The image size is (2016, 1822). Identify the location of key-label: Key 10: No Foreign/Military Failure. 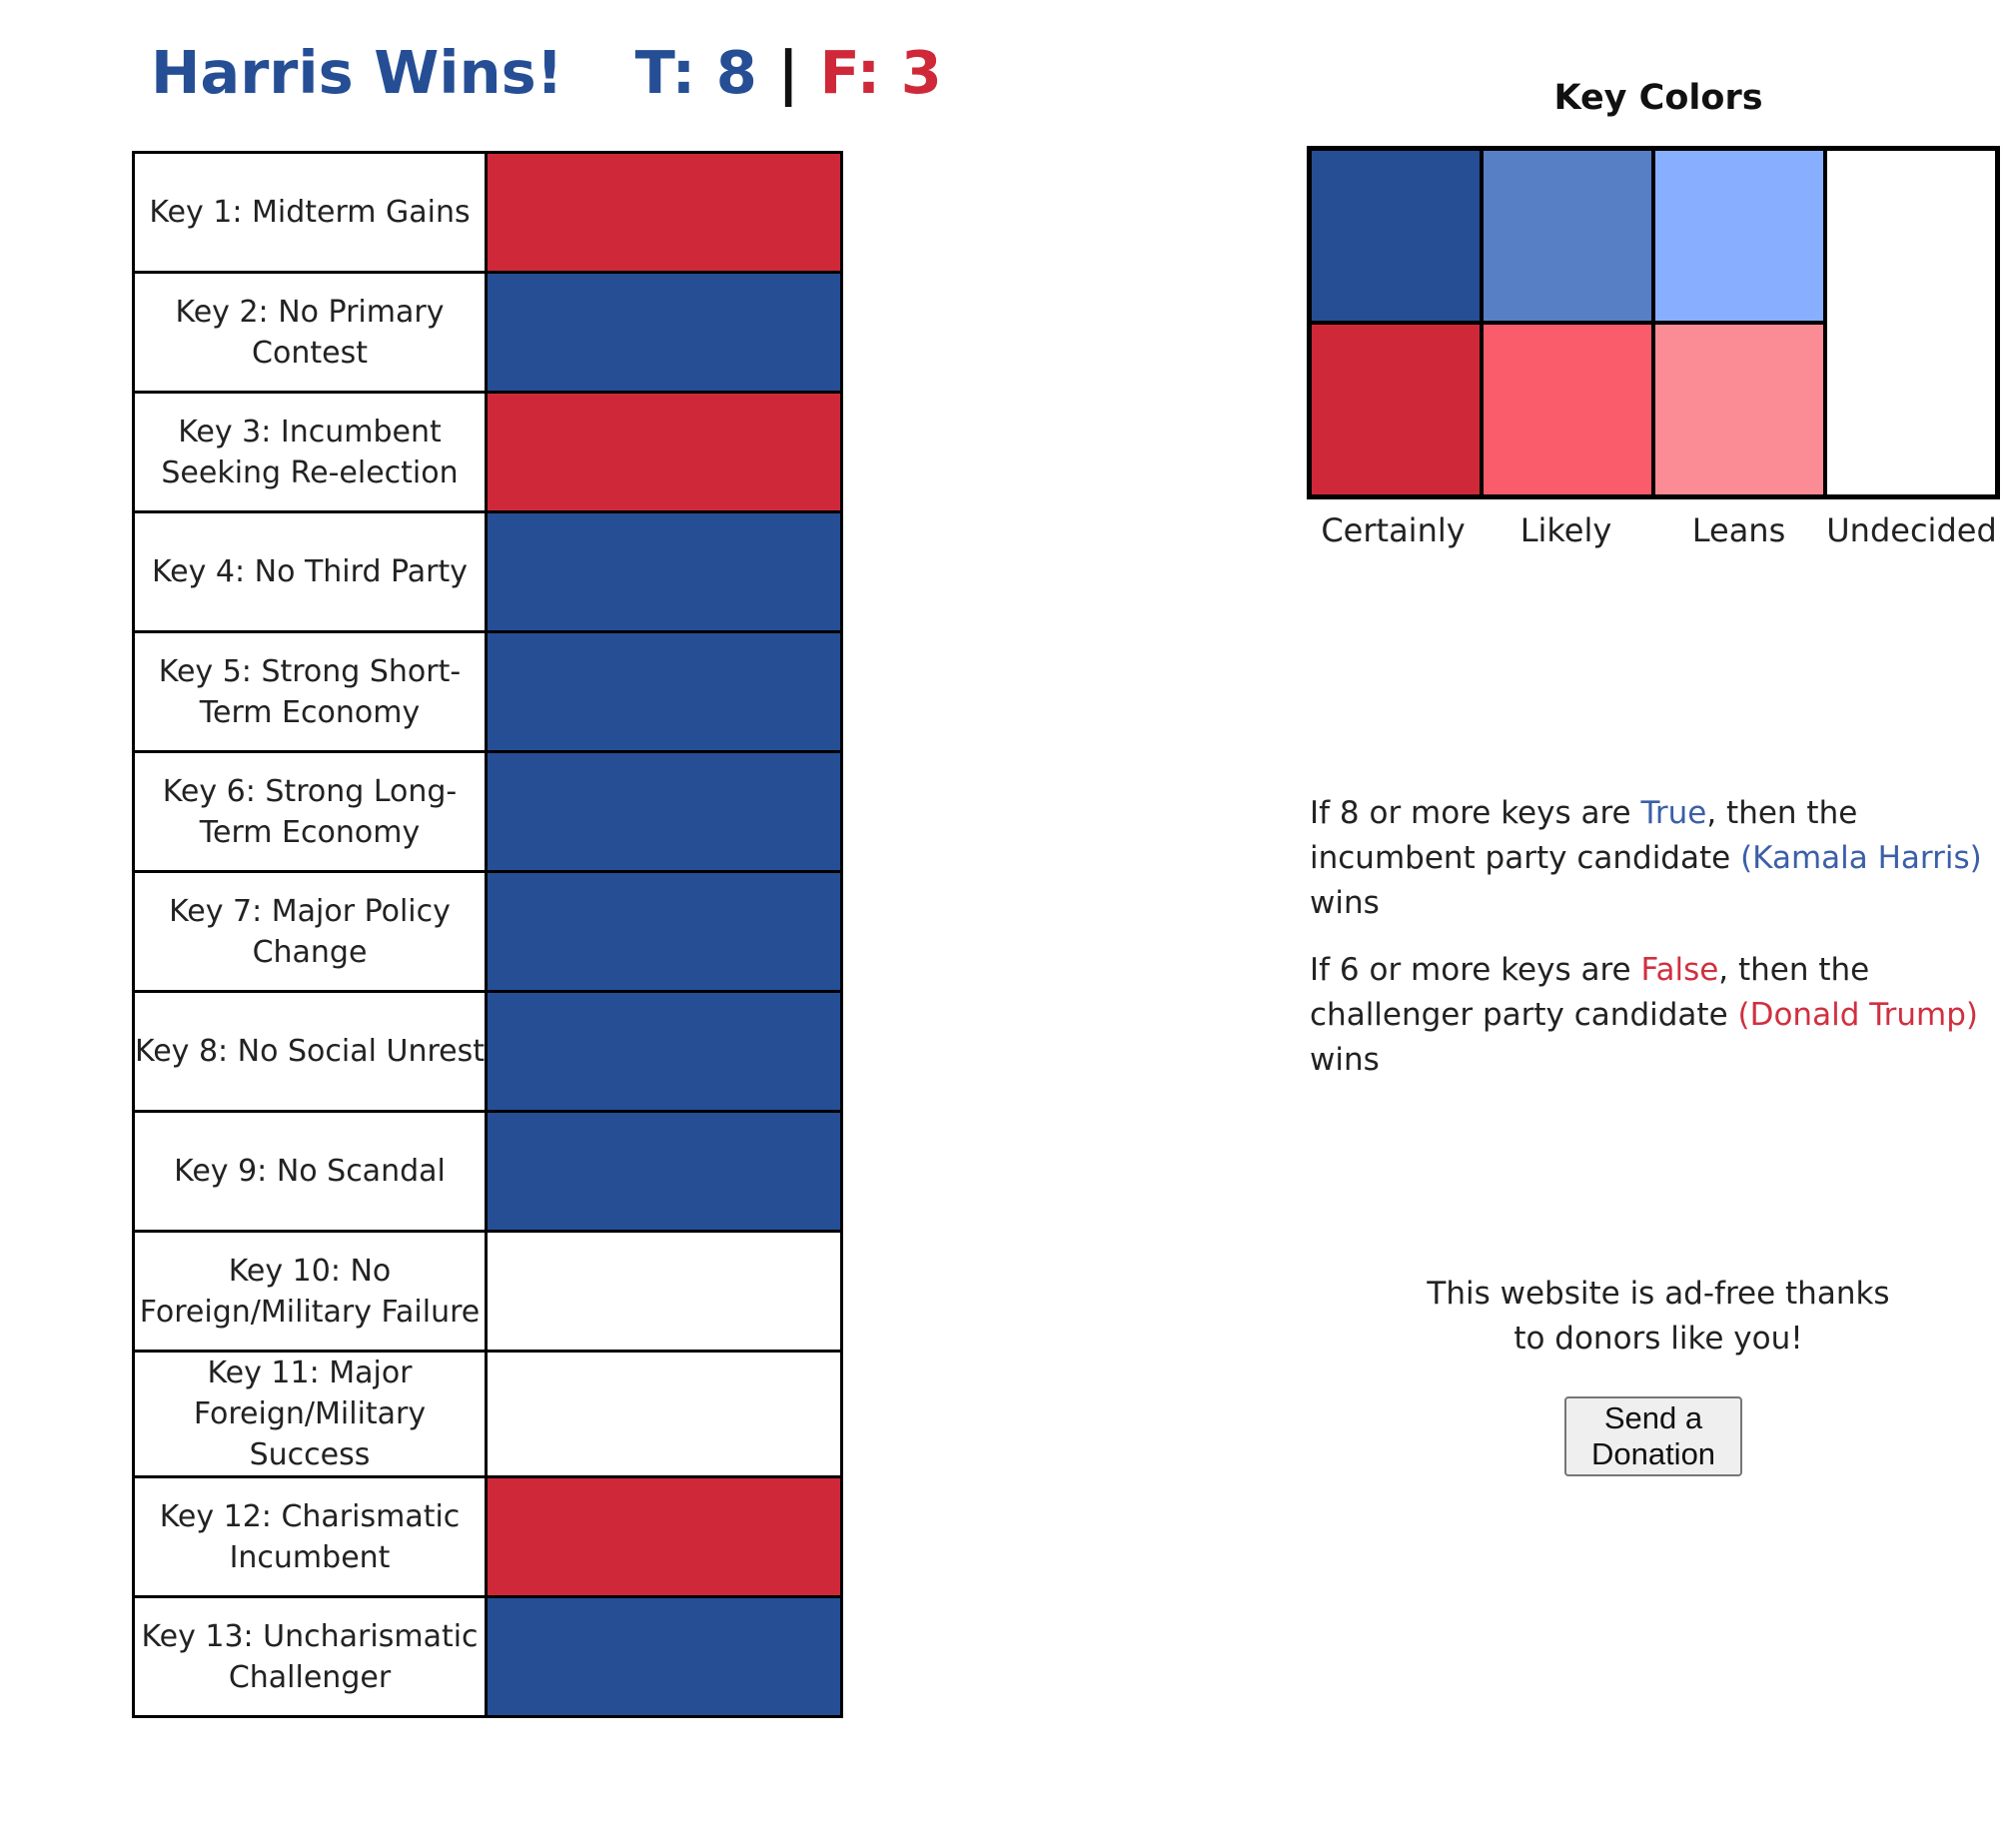
(310, 1291).